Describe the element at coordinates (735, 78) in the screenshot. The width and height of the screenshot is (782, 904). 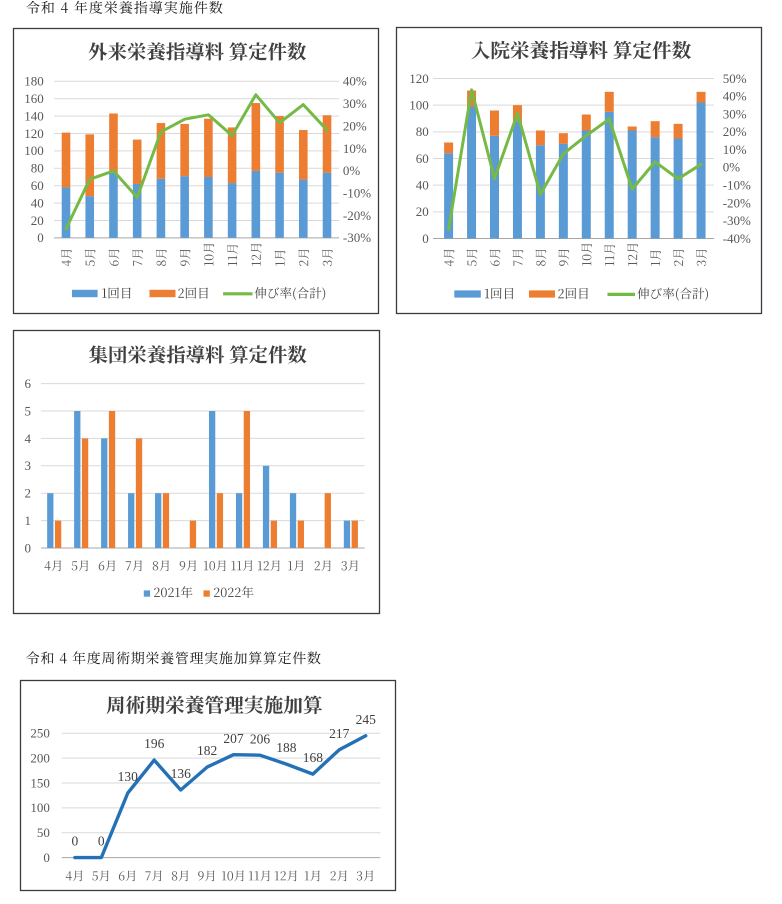
I see `svg-text: 50%` at that location.